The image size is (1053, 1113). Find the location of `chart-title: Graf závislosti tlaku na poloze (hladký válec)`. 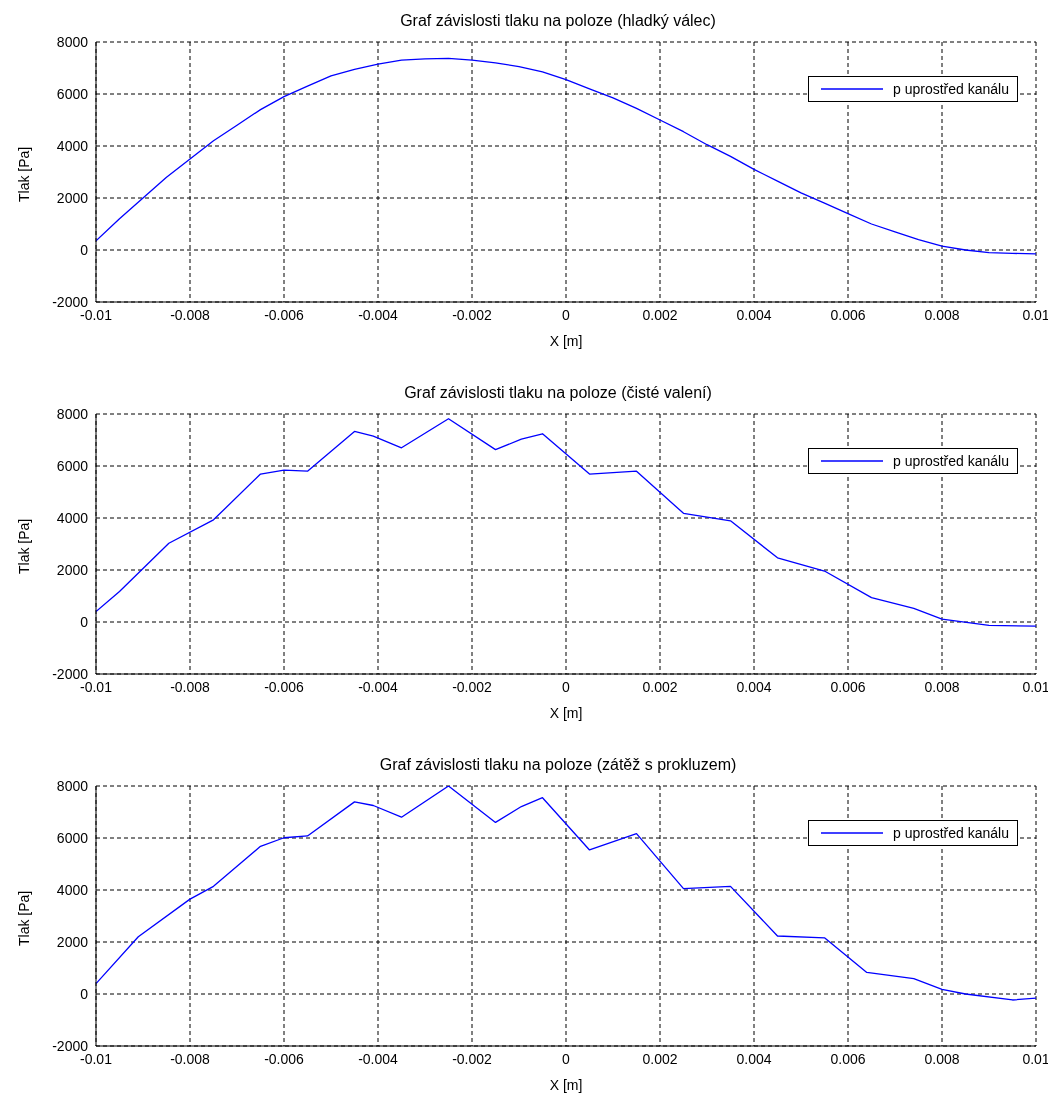

chart-title: Graf závislosti tlaku na poloze (hladký válec) is located at coordinates (558, 21).